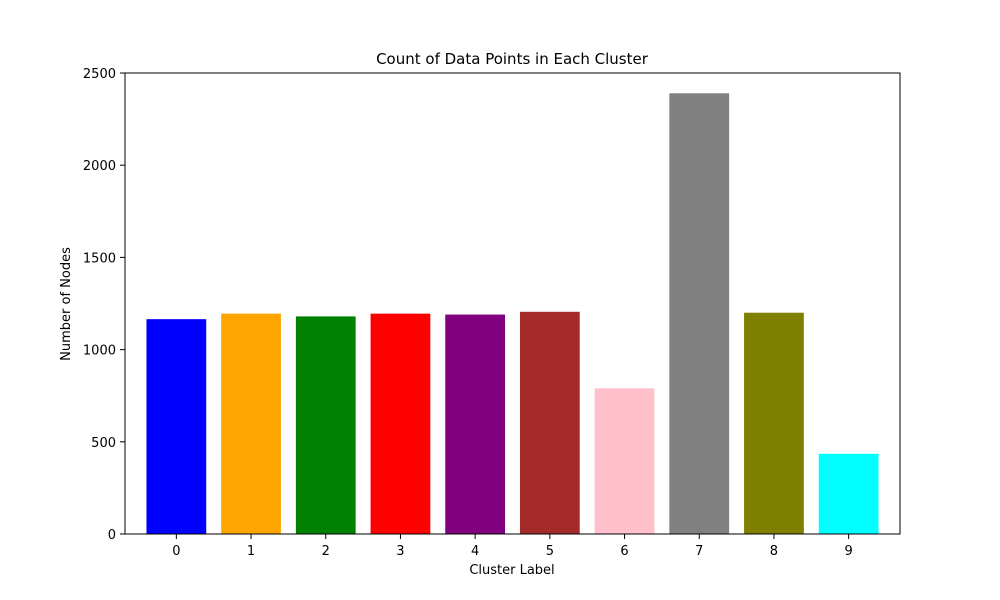 This screenshot has height=600, width=1000. I want to click on y-tick-label: 500, so click(103, 443).